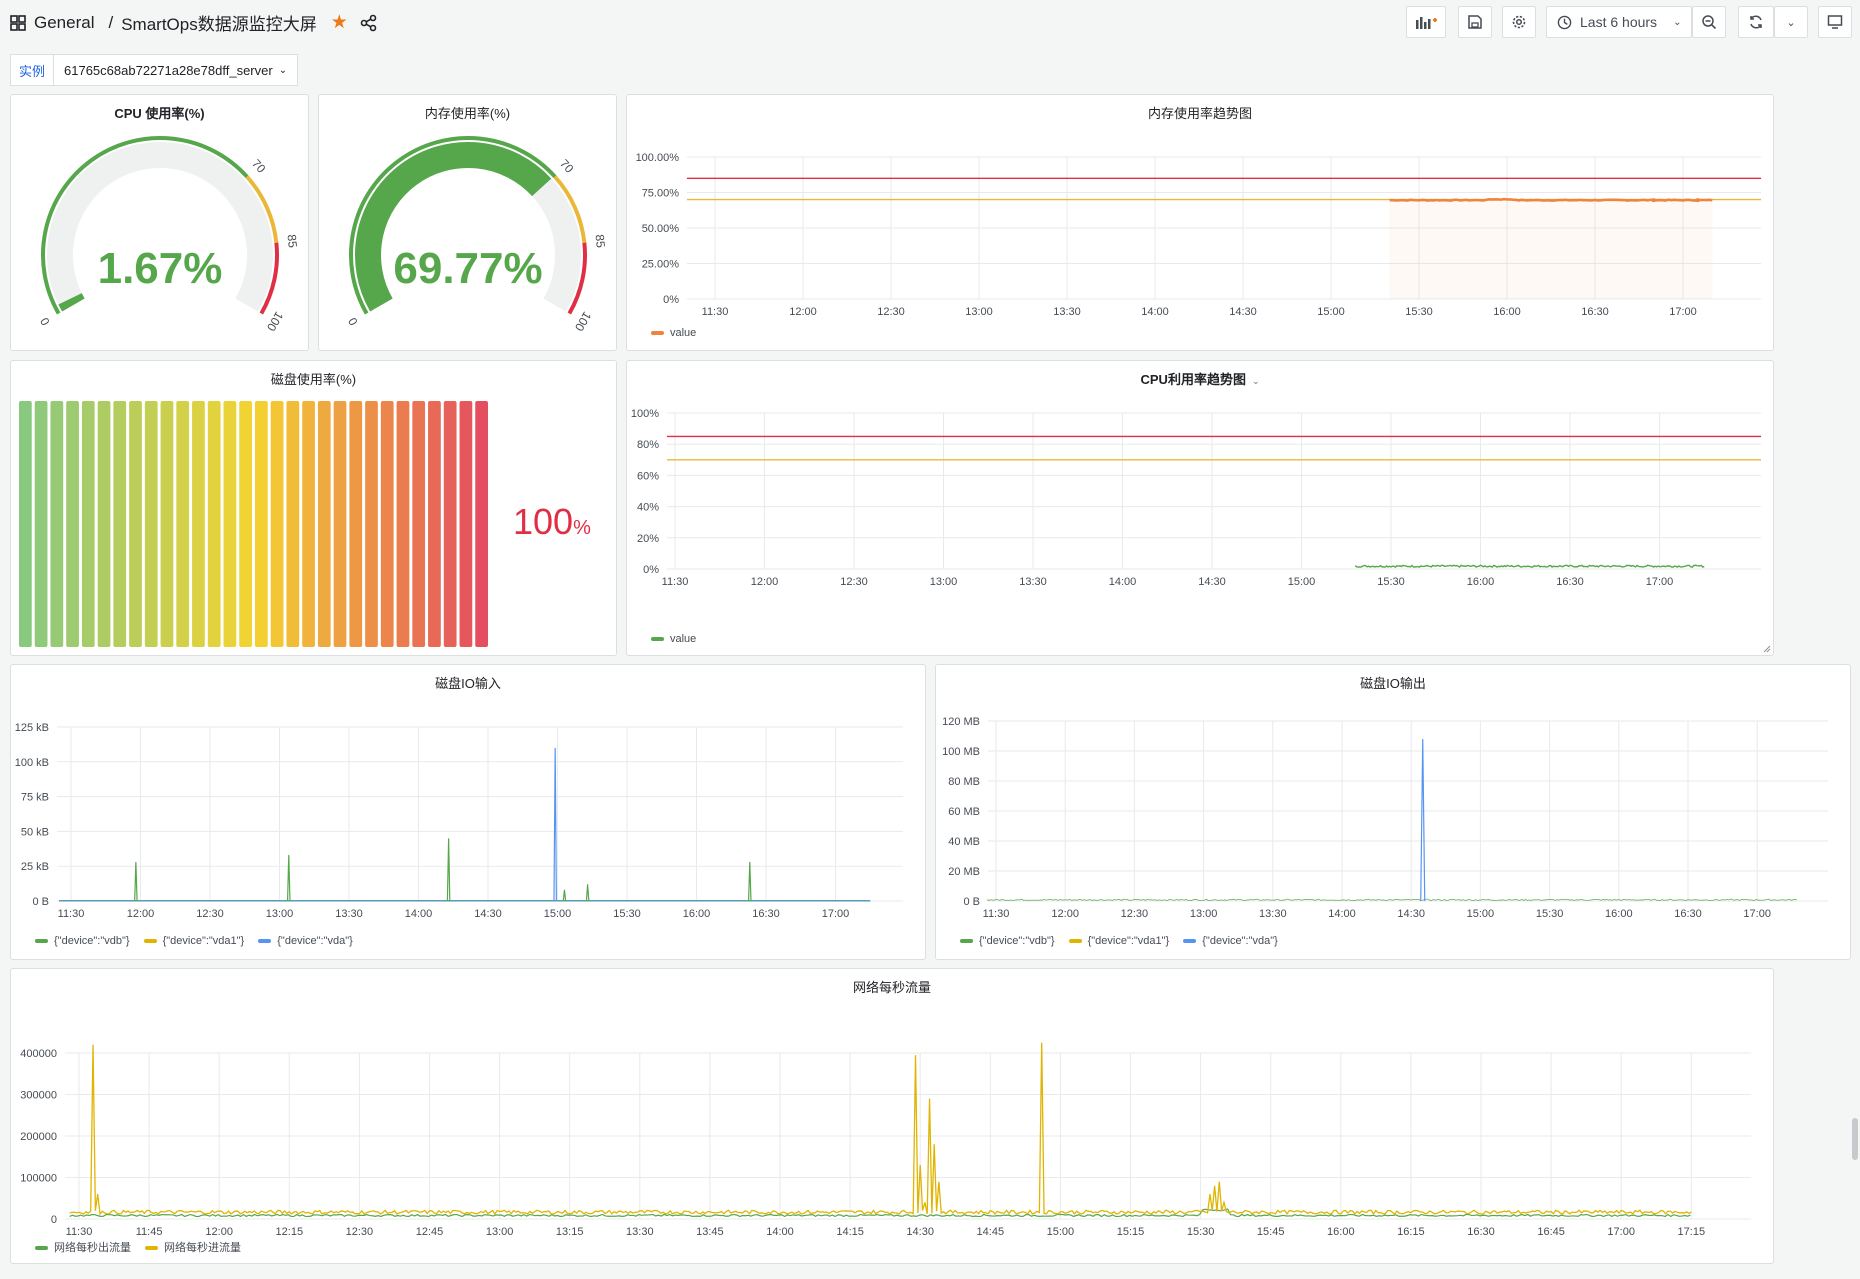  What do you see at coordinates (1756, 22) in the screenshot?
I see `refresh-button` at bounding box center [1756, 22].